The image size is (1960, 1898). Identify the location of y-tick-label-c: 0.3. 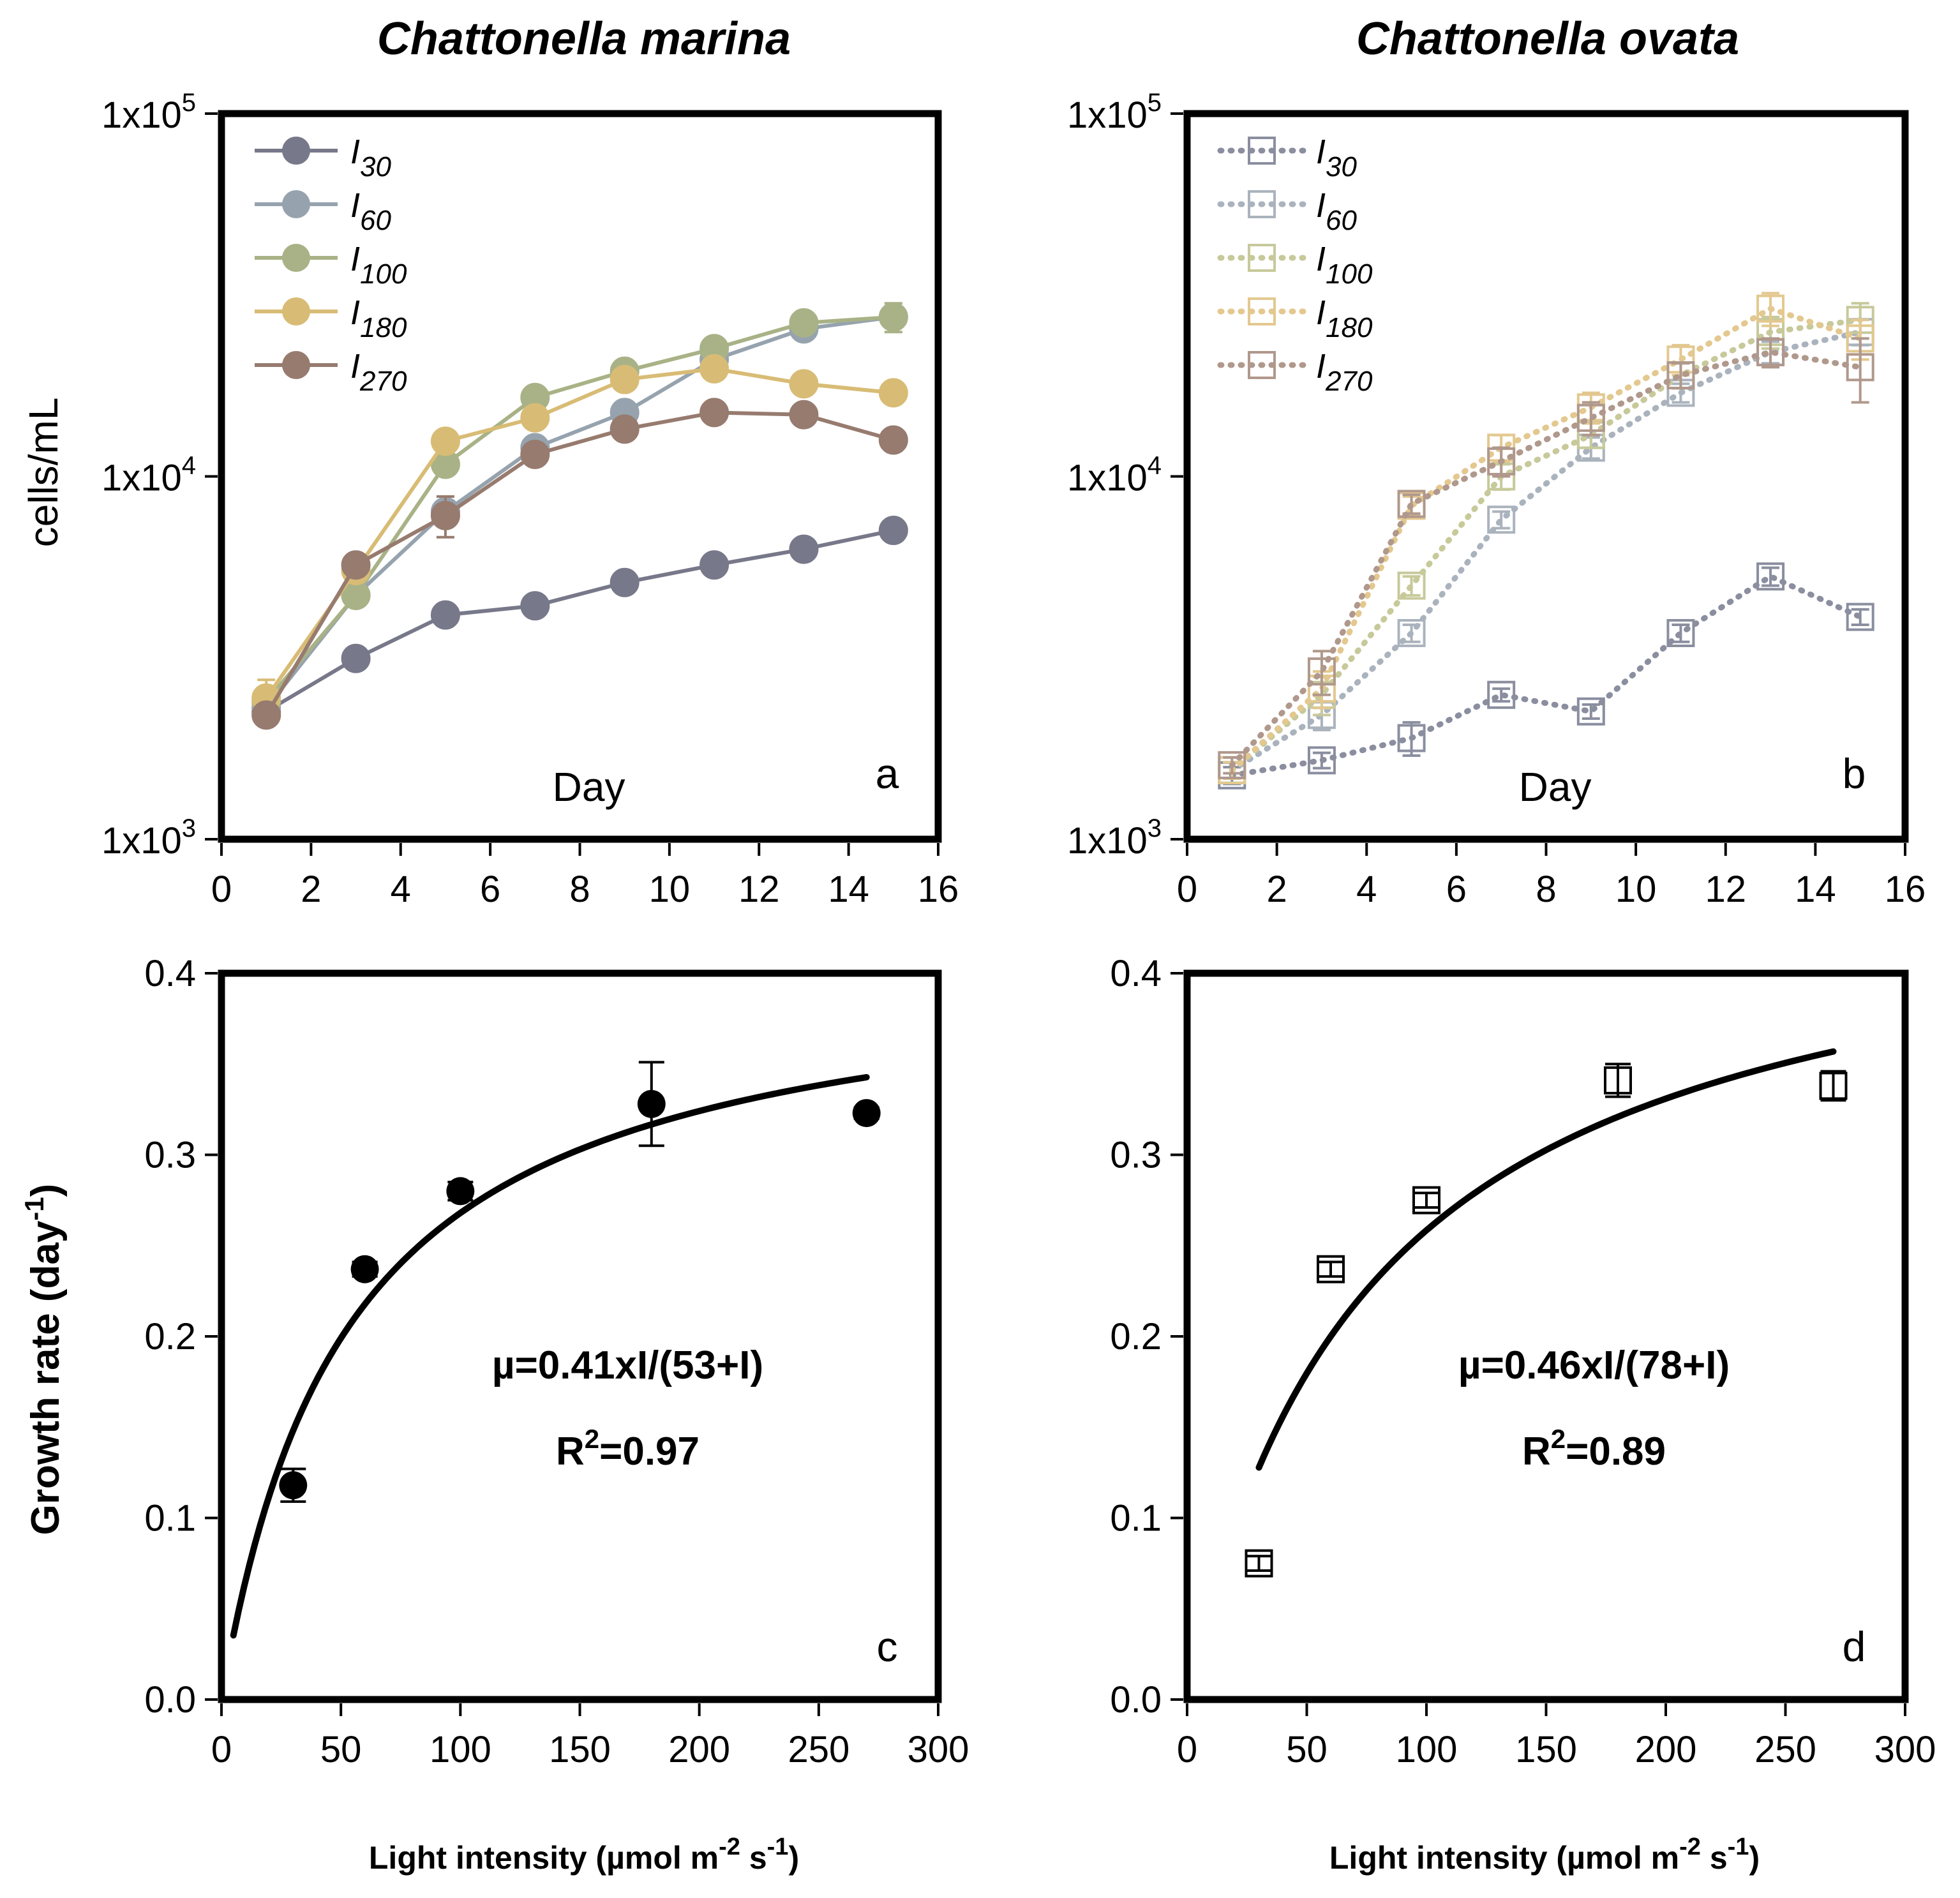
(170, 1155).